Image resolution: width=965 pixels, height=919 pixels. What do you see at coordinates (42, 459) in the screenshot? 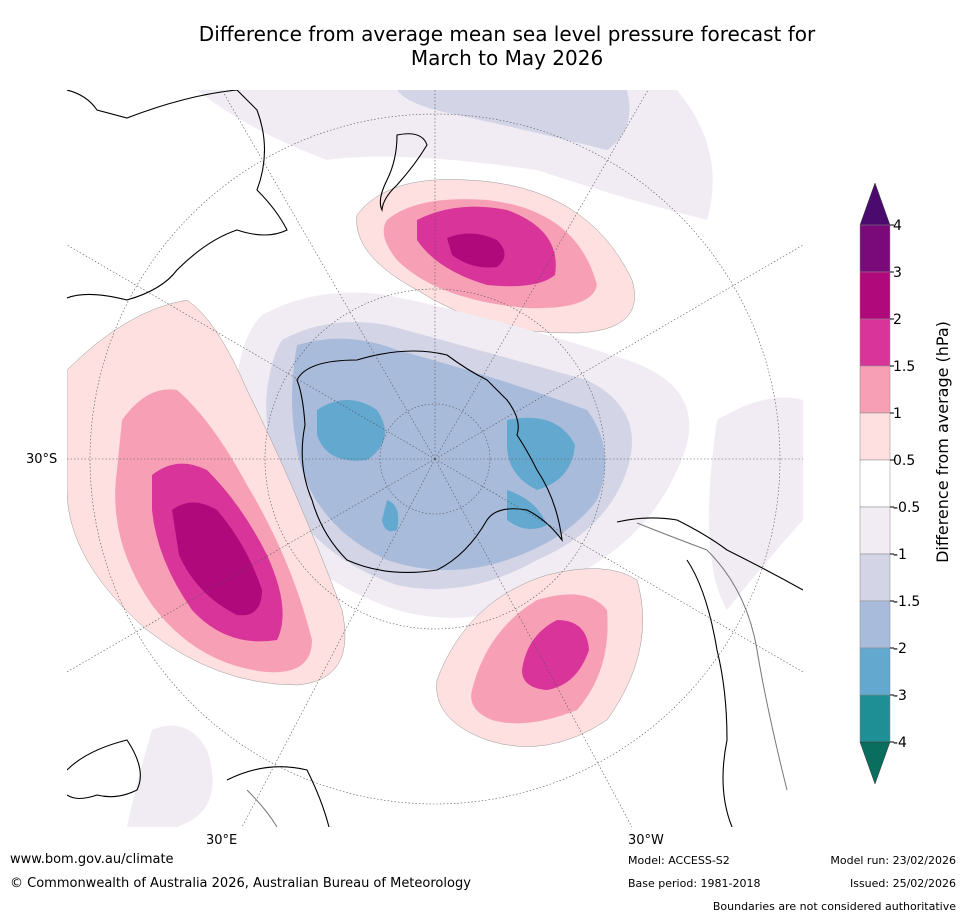
I see `lat-label-30s: 30°S` at bounding box center [42, 459].